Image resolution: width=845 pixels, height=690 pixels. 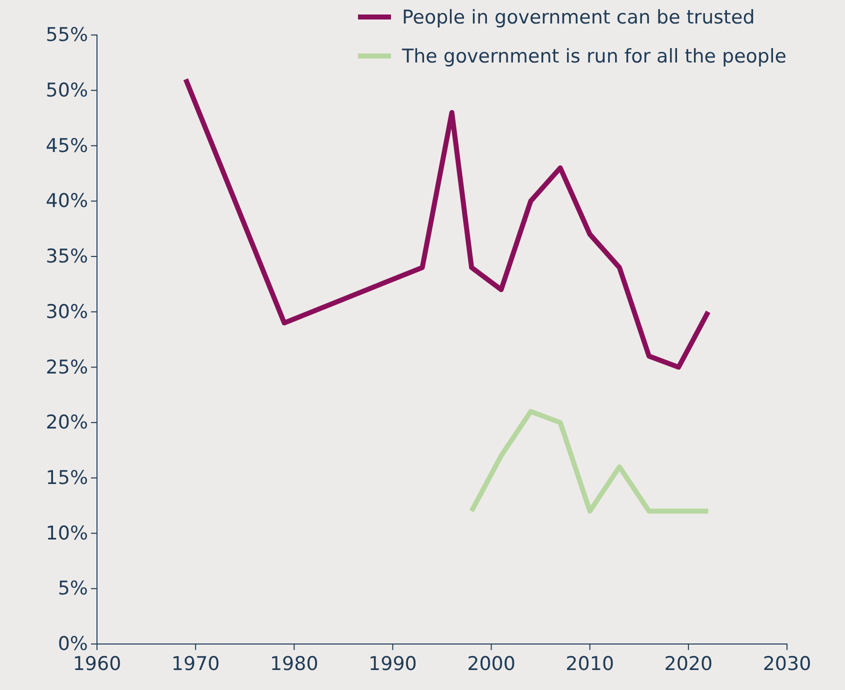 What do you see at coordinates (491, 664) in the screenshot?
I see `x-tick-label: 2000` at bounding box center [491, 664].